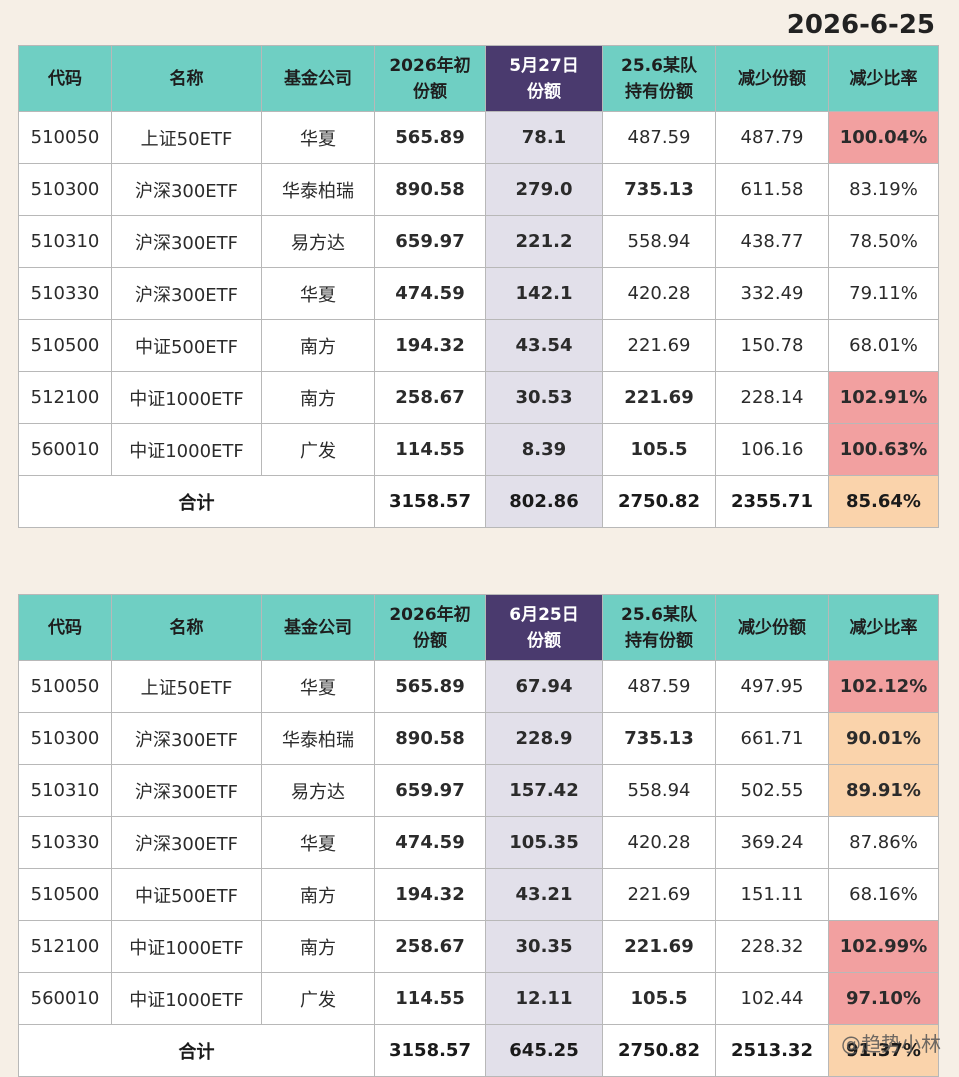  Describe the element at coordinates (318, 946) in the screenshot. I see `cell-company: 南方` at that location.